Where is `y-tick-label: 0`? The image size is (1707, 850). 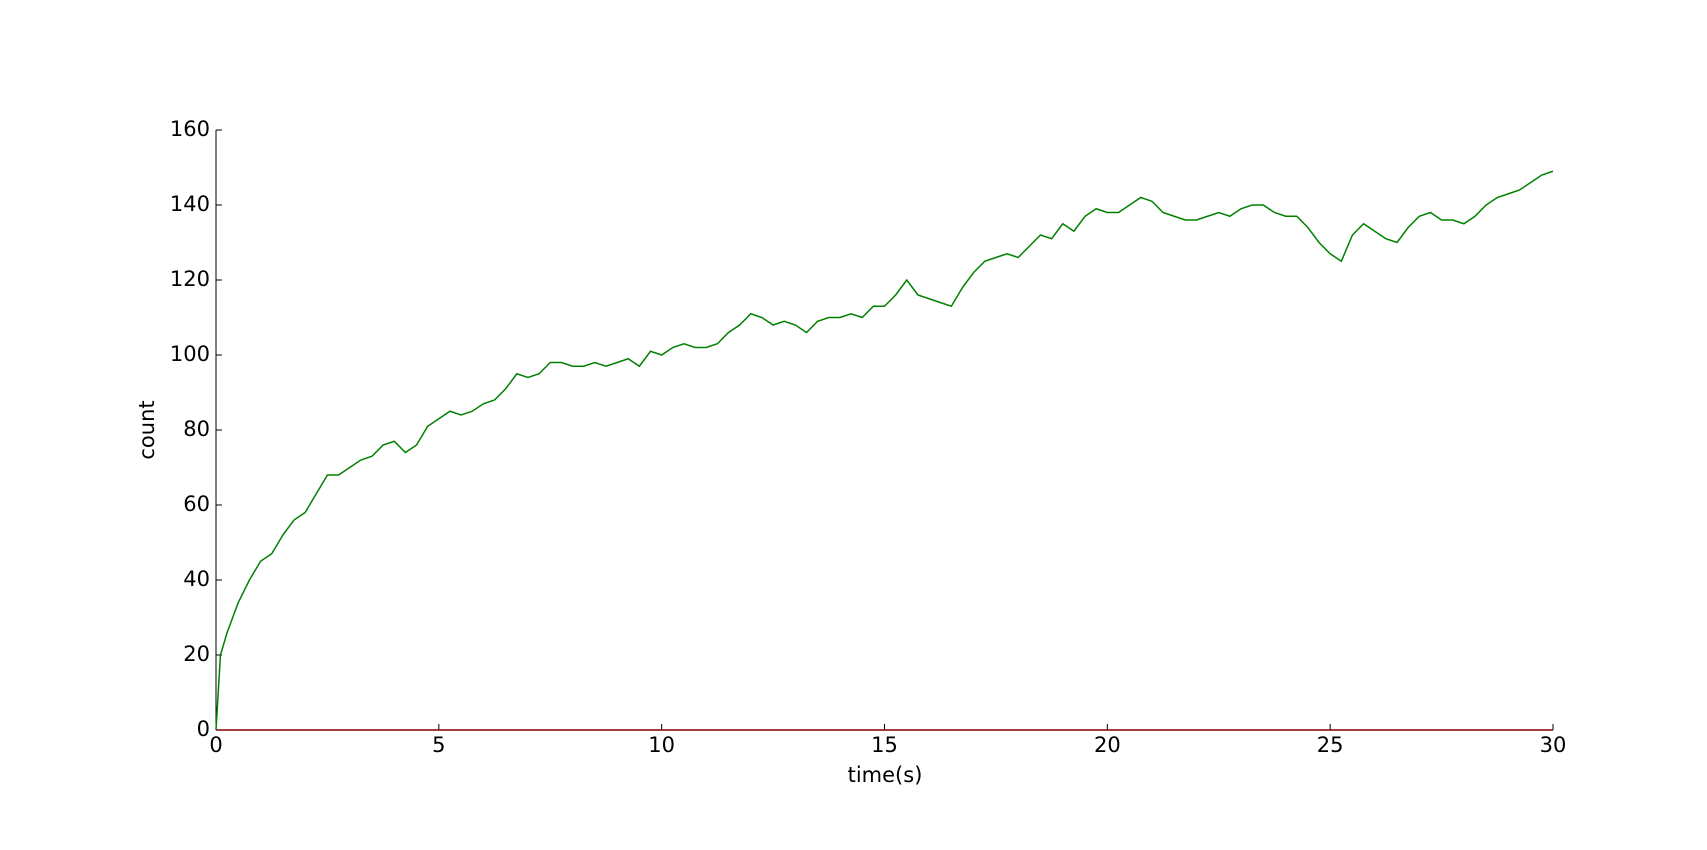 y-tick-label: 0 is located at coordinates (203, 729).